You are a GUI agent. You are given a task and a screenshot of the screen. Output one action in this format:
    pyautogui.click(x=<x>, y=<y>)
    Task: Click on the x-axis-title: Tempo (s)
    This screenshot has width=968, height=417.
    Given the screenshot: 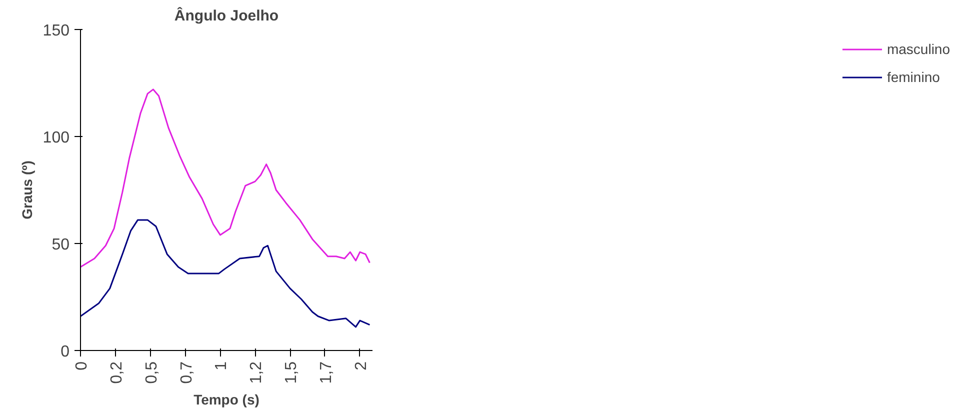 What is the action you would take?
    pyautogui.click(x=227, y=400)
    